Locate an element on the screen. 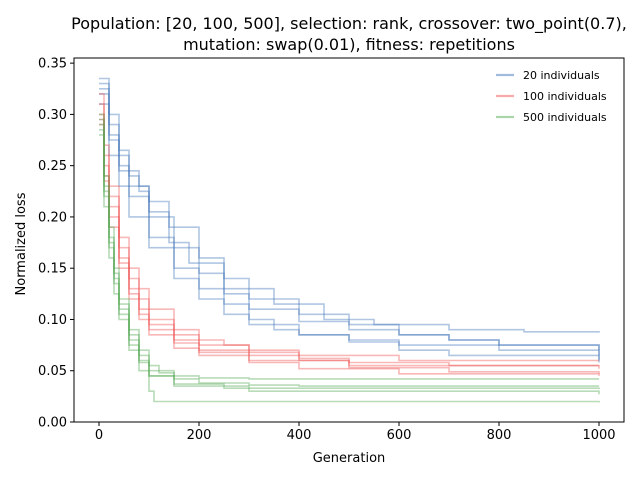  x-tick-label: 1000 is located at coordinates (598, 435).